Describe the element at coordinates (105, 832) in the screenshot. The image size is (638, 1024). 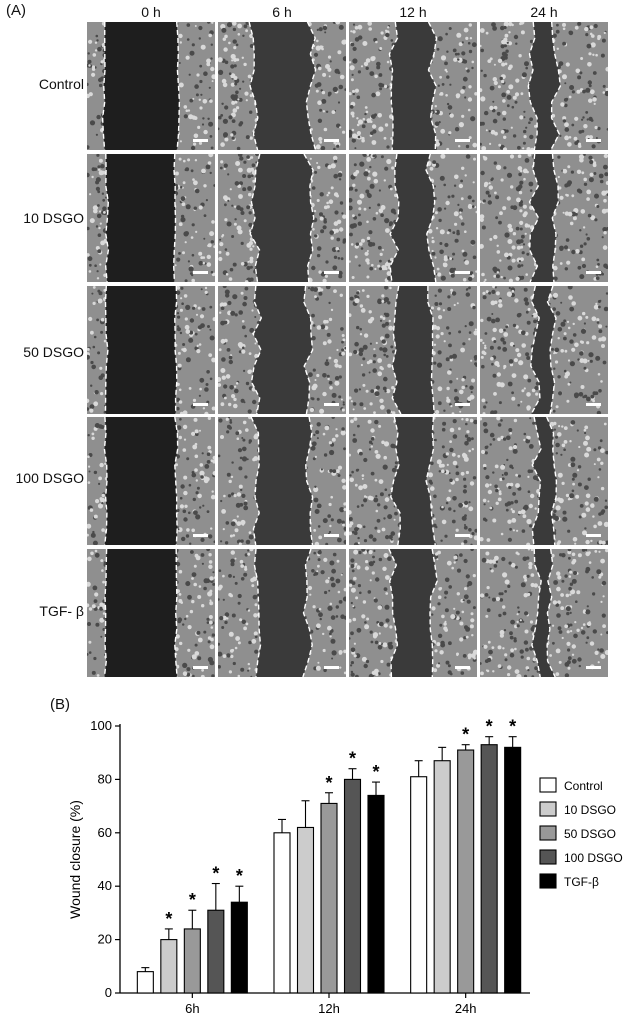
I see `y-tick-label: 60` at that location.